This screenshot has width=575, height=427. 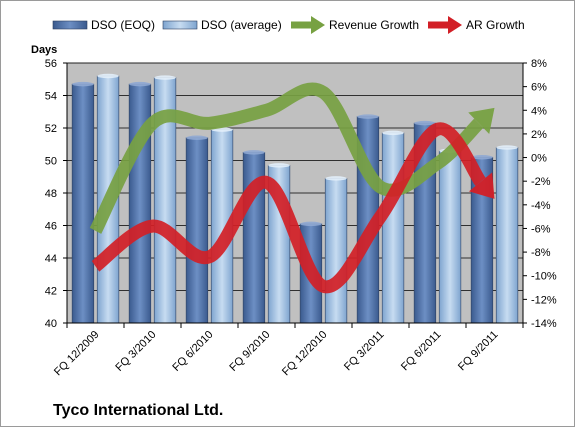 What do you see at coordinates (481, 121) in the screenshot?
I see `revenue-growth-arrowhead` at bounding box center [481, 121].